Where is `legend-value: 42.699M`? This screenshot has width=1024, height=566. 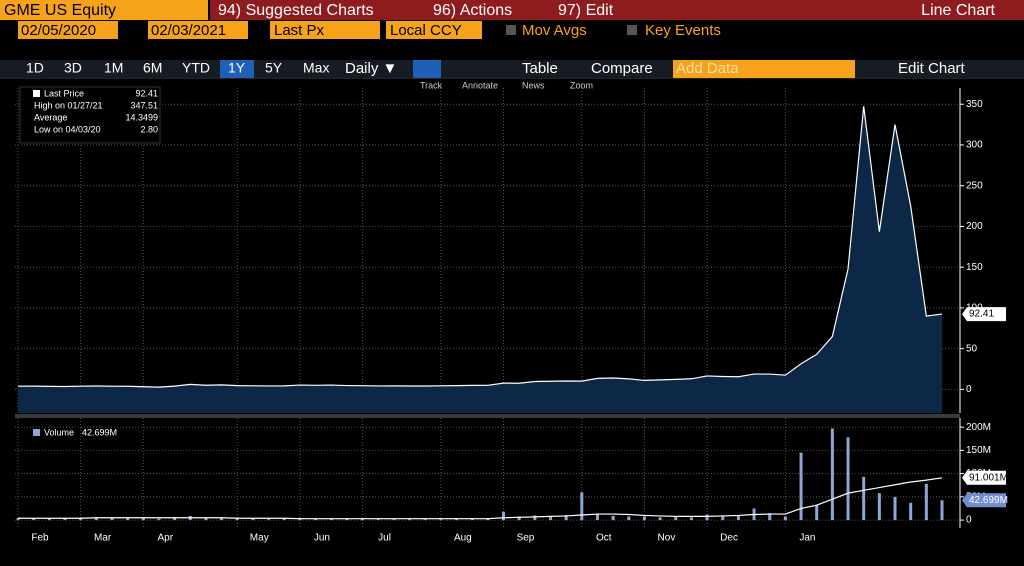
legend-value: 42.699M is located at coordinates (99, 432).